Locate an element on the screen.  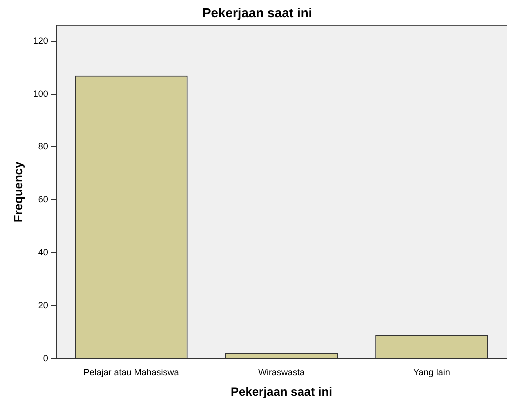
x-tick-label: Pelajar atau Mahasiswa is located at coordinates (132, 373).